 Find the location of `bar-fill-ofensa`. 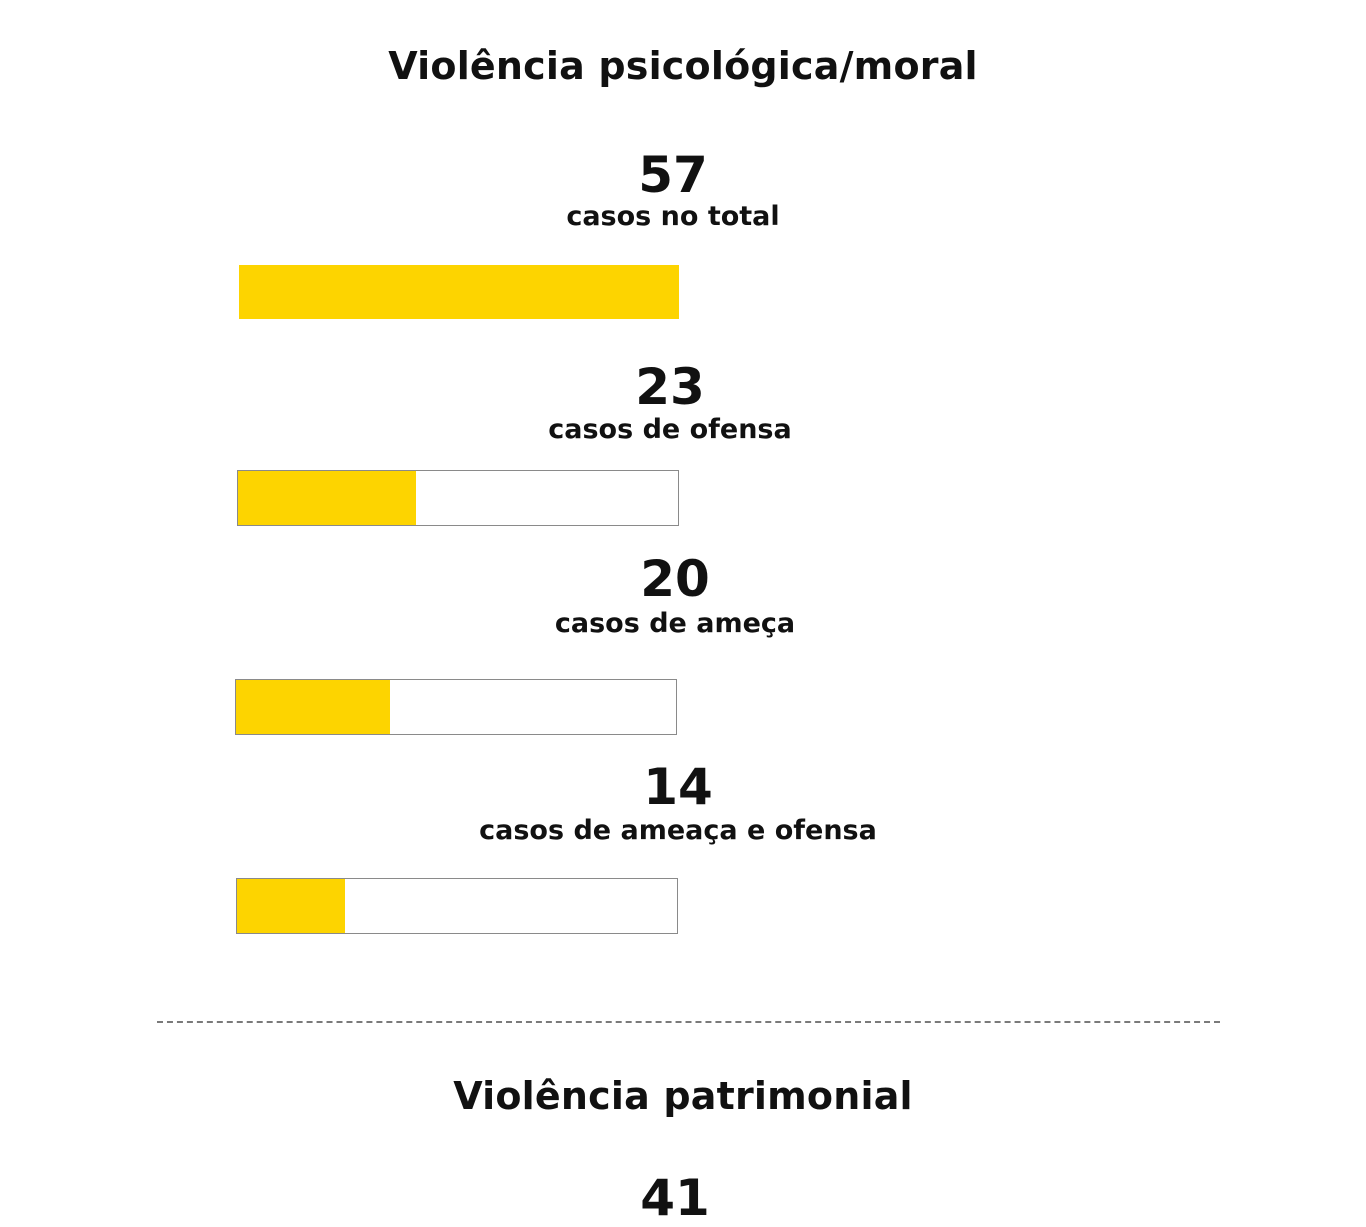

bar-fill-ofensa is located at coordinates (327, 498).